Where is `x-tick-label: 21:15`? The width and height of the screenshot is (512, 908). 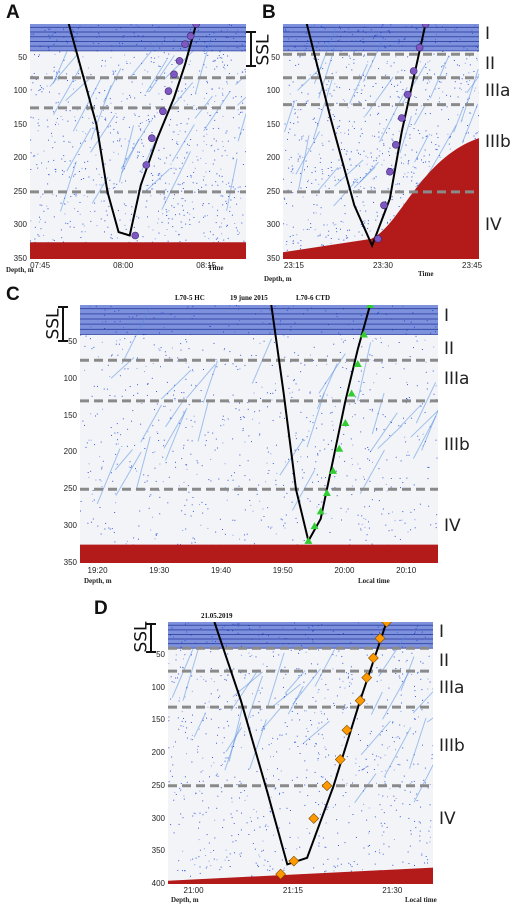 x-tick-label: 21:15 is located at coordinates (292, 890).